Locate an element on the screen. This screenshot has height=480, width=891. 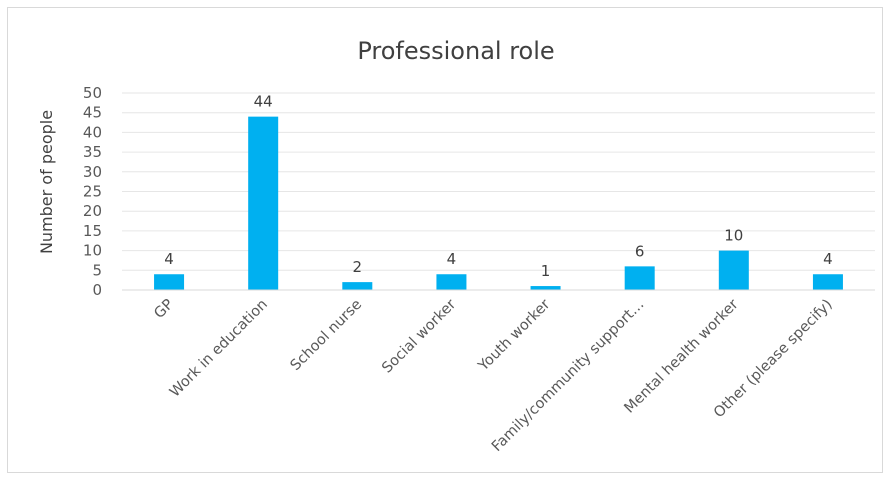
data-label: 1 is located at coordinates (546, 271).